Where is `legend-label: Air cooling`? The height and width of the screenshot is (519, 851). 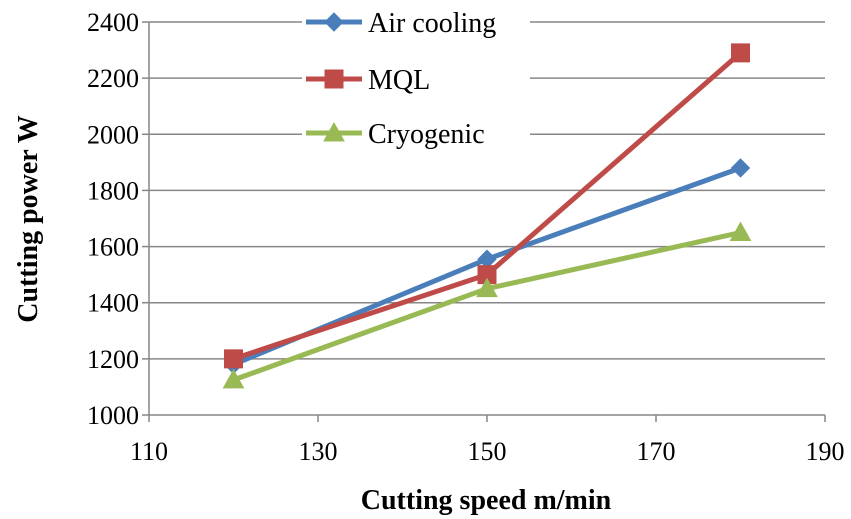 legend-label: Air cooling is located at coordinates (432, 23).